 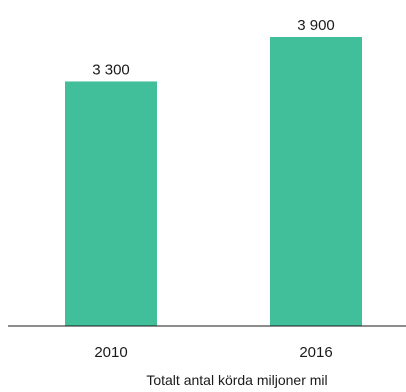 I want to click on data-label-2016: 3 900, so click(x=316, y=25).